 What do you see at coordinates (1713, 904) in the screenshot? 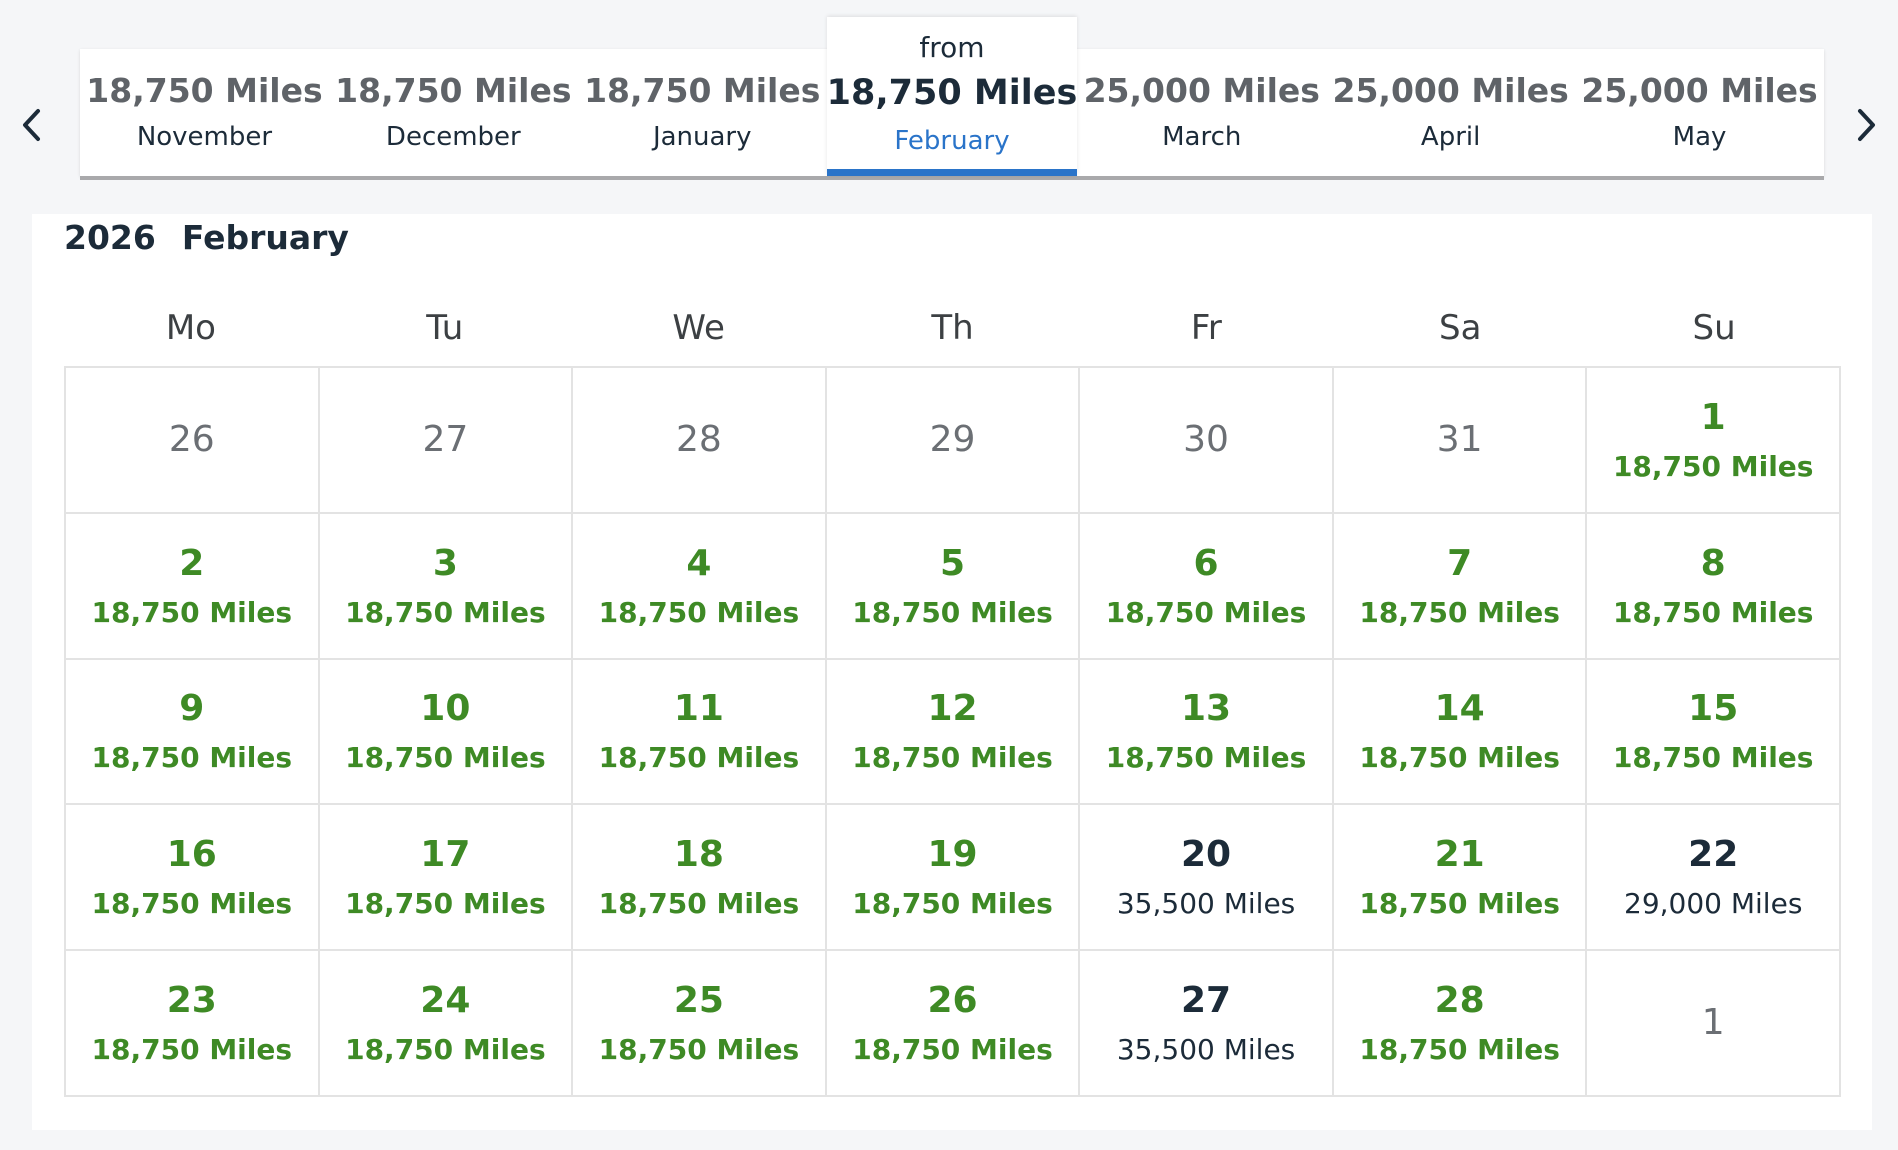
I see `day-miles-price: 29,000 Miles` at bounding box center [1713, 904].